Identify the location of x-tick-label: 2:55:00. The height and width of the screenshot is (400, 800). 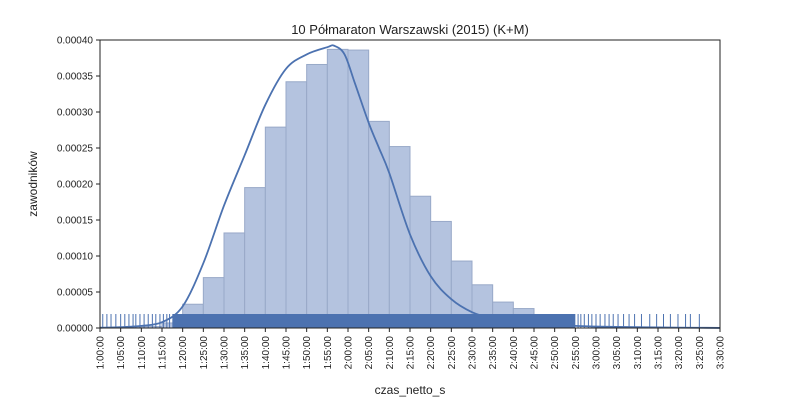
(576, 353).